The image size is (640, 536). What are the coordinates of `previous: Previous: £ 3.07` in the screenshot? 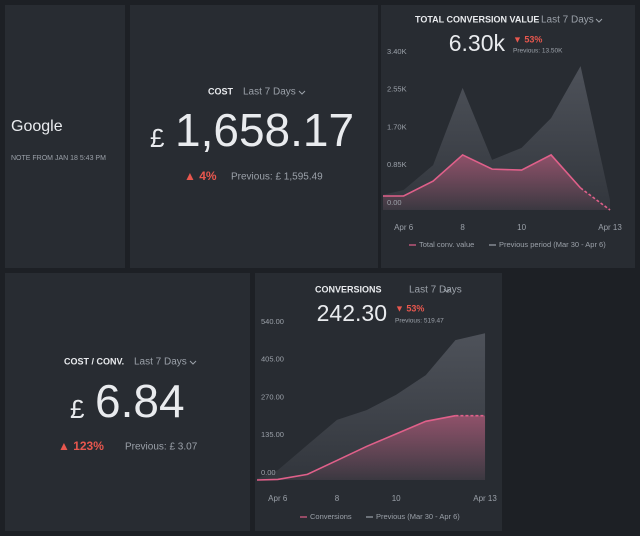 It's located at (161, 447).